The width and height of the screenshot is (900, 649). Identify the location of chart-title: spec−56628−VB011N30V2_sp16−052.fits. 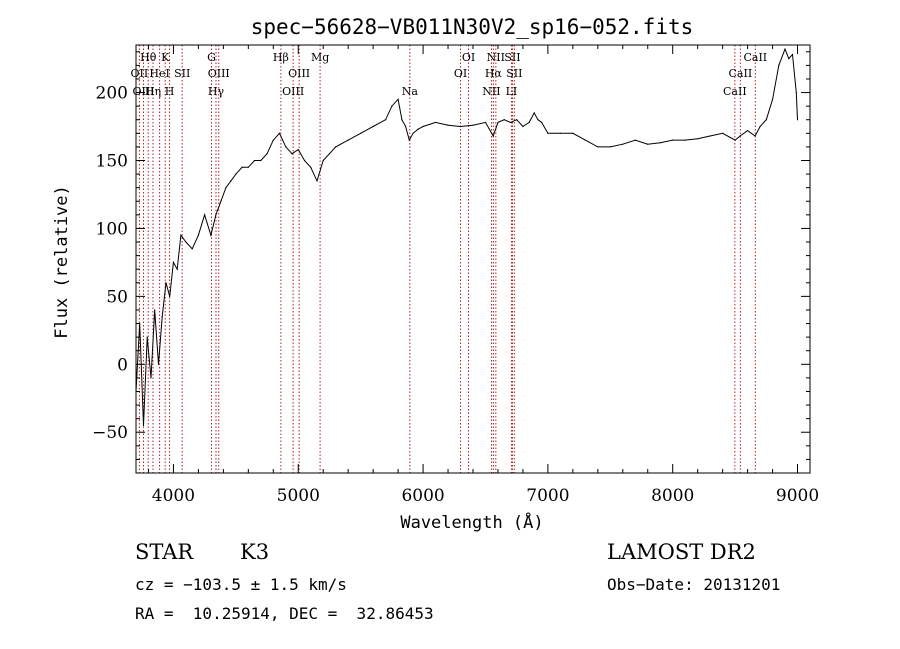
(472, 27).